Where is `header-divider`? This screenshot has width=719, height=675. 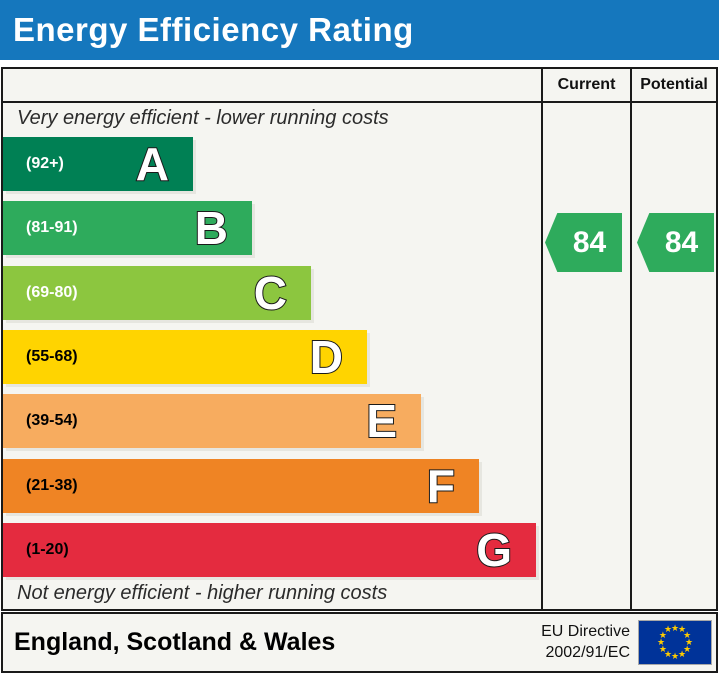
header-divider is located at coordinates (359, 102).